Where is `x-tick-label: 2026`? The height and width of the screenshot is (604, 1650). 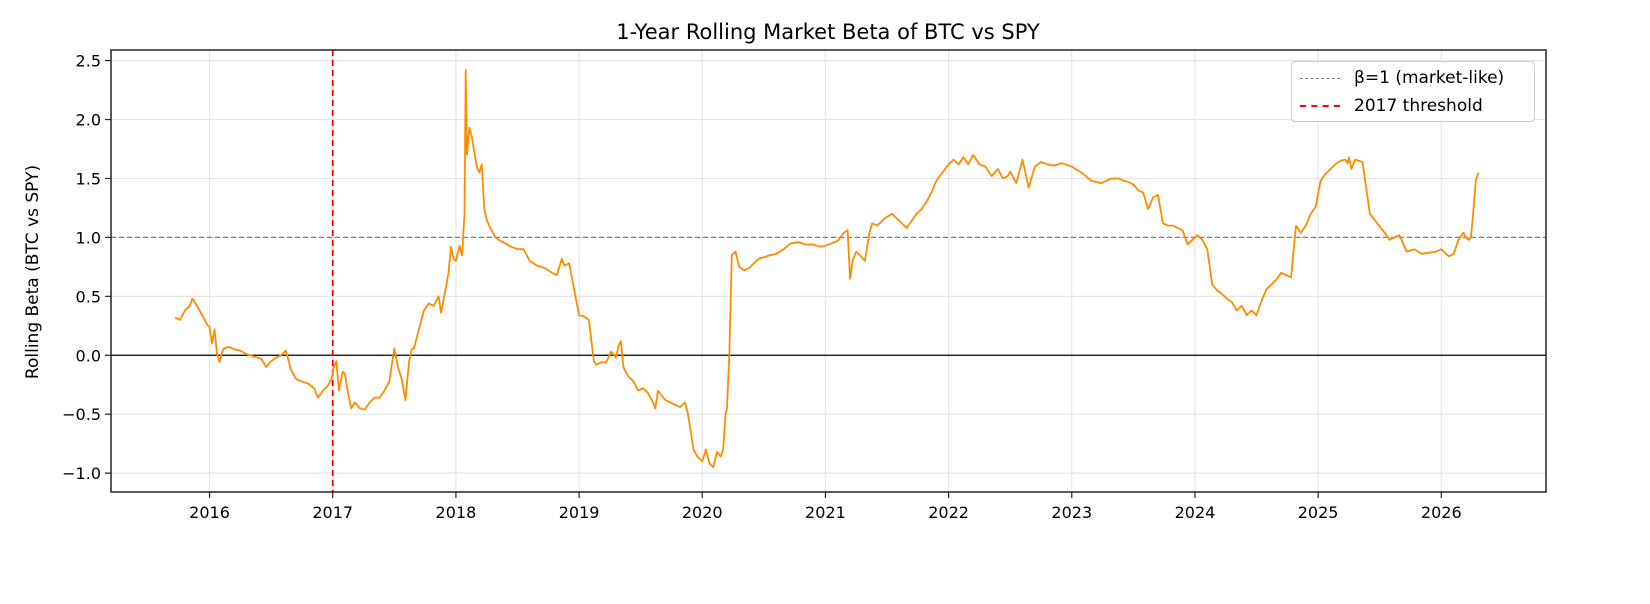 x-tick-label: 2026 is located at coordinates (1441, 512).